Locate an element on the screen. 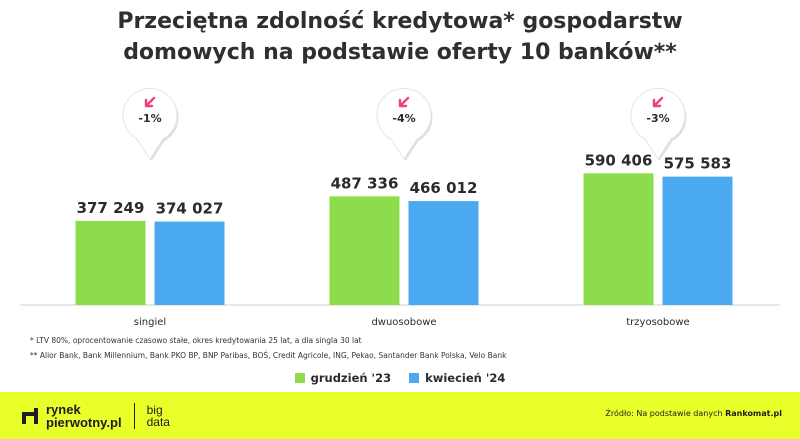 The height and width of the screenshot is (439, 800). data-label-trzyosobowe-2: 575 583 is located at coordinates (698, 164).